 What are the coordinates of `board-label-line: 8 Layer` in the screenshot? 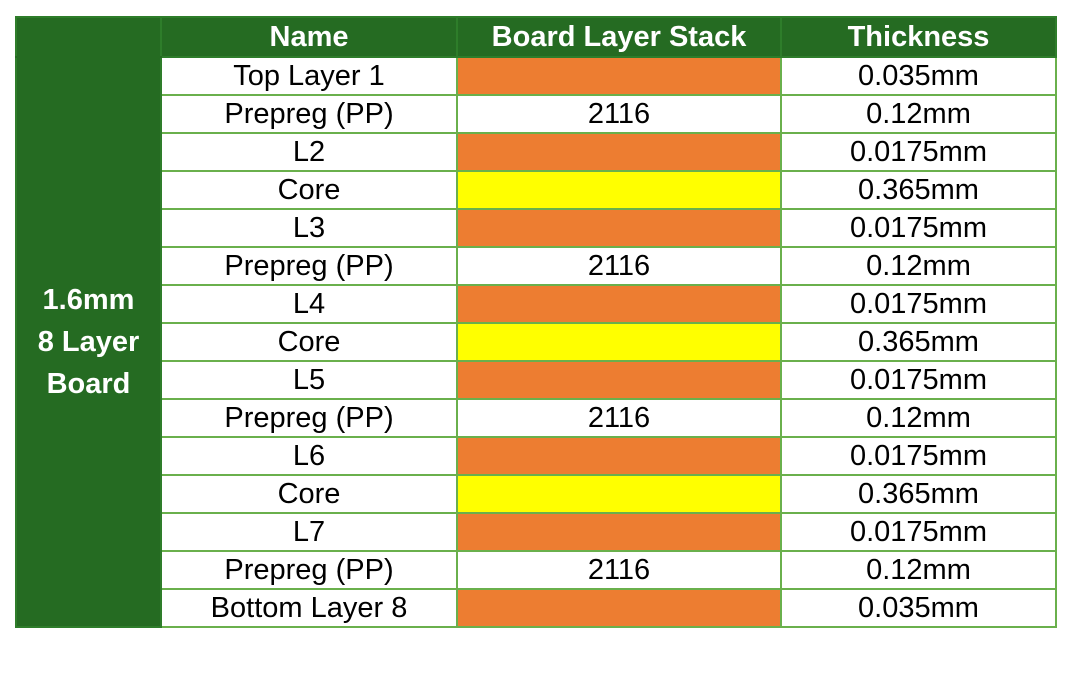 It's located at (88, 342).